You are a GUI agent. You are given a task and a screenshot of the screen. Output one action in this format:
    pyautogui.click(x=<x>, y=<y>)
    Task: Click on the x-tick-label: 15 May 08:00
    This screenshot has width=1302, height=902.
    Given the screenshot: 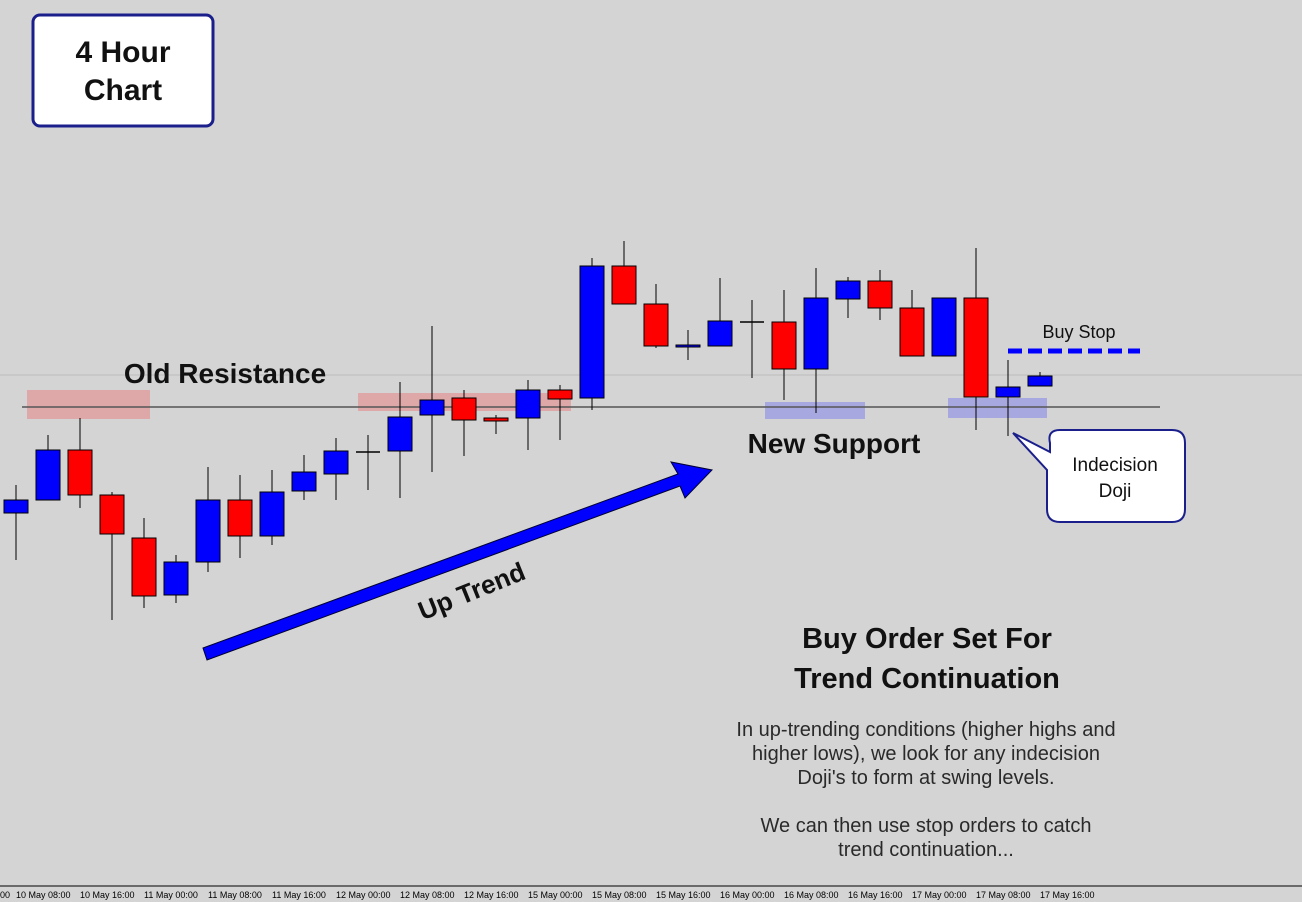 What is the action you would take?
    pyautogui.click(x=619, y=895)
    